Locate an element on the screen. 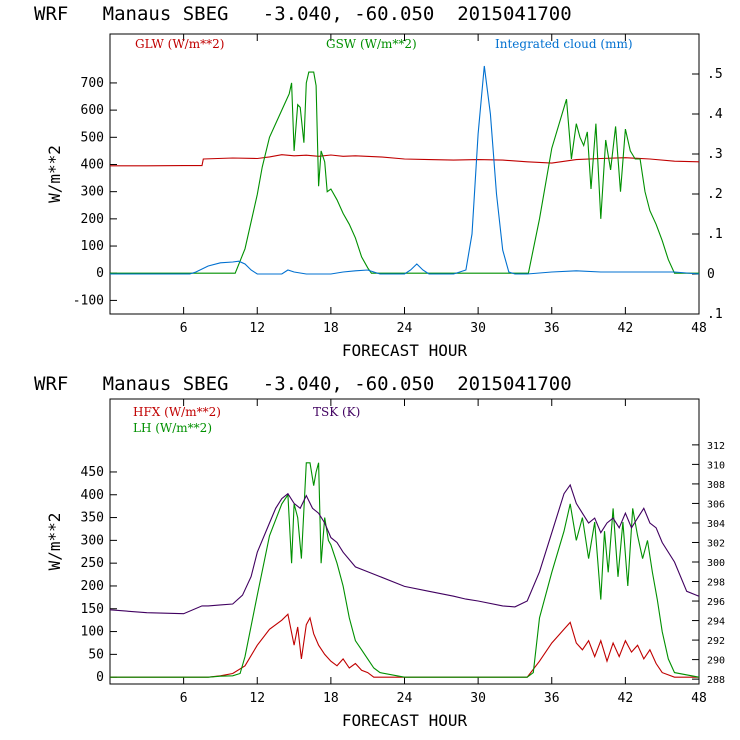  chart1-x-tick-label: 42 is located at coordinates (626, 328).